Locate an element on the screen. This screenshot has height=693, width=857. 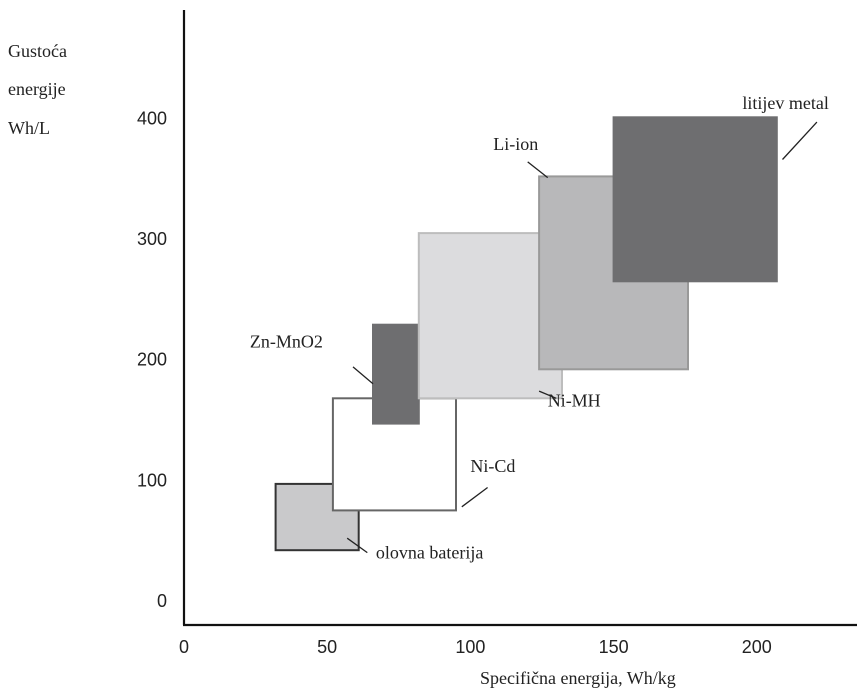
leader-line-ni-mh is located at coordinates (547, 394).